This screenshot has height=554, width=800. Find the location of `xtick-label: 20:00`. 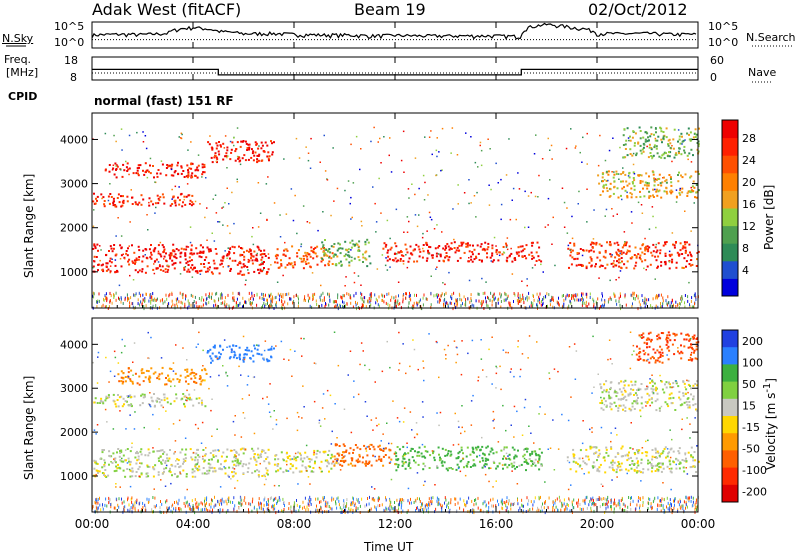

xtick-label: 20:00 is located at coordinates (597, 524).